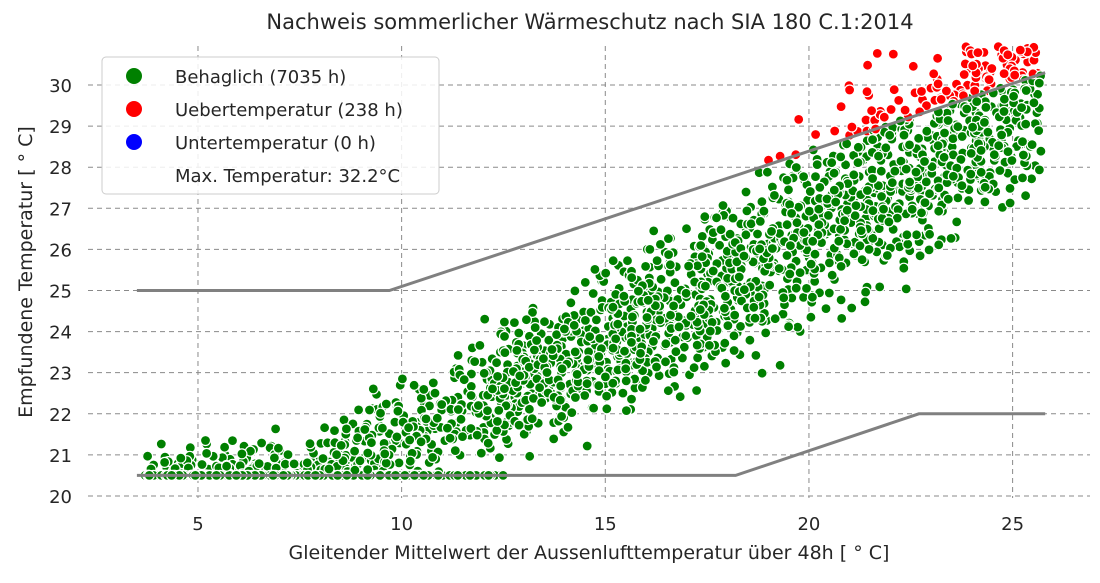 Image resolution: width=1100 pixels, height=583 pixels. Describe the element at coordinates (60, 333) in the screenshot. I see `y-tick-label: 24` at that location.